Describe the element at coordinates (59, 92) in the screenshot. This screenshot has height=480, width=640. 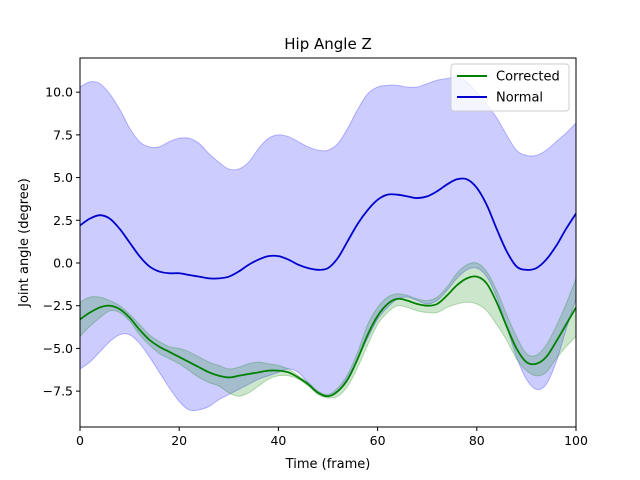
I see `y-tick-label: 10.0` at that location.